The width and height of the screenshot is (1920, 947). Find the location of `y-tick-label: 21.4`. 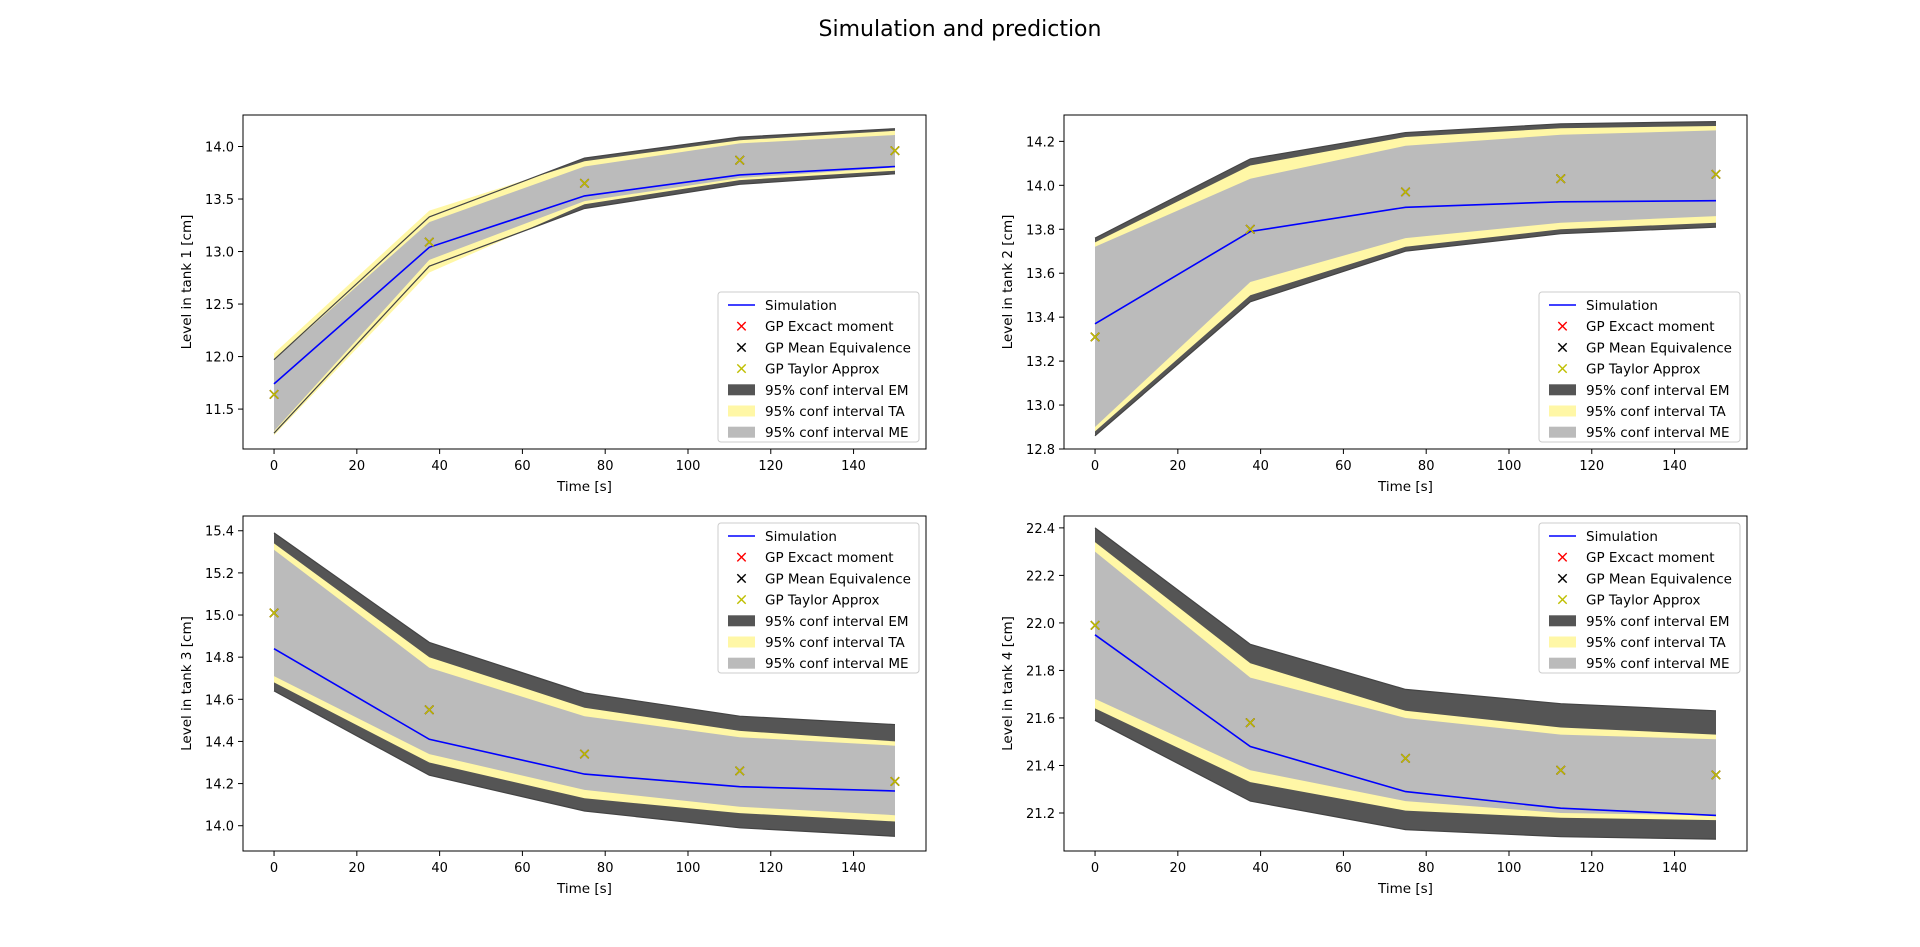

y-tick-label: 21.4 is located at coordinates (1040, 766).